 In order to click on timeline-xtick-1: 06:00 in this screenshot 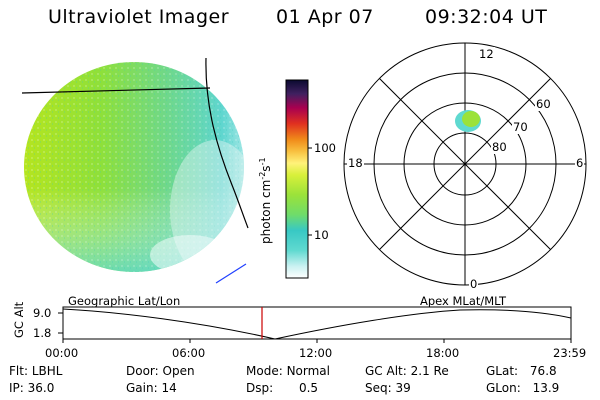, I will do `click(189, 353)`.